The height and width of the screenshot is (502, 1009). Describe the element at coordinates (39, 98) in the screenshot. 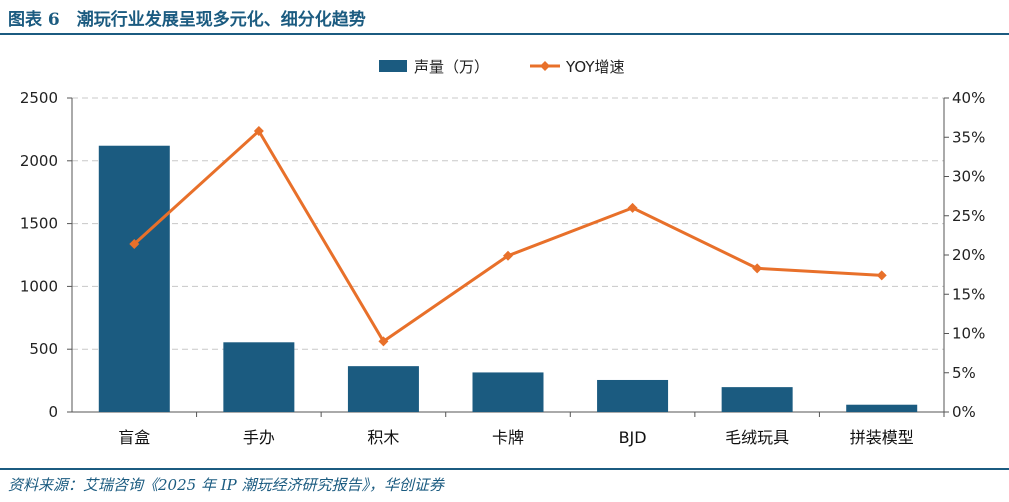

I see `y-left-tick-label: 2500` at that location.